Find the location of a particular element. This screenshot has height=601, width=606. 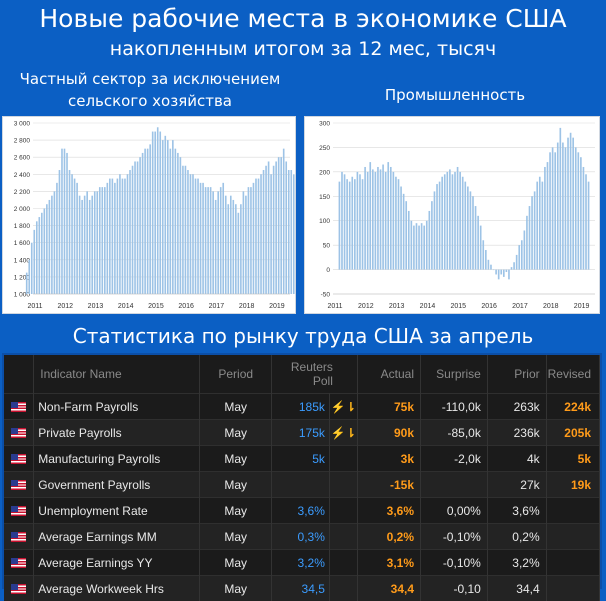

right-chart-label: Промышленность is located at coordinates (455, 95).